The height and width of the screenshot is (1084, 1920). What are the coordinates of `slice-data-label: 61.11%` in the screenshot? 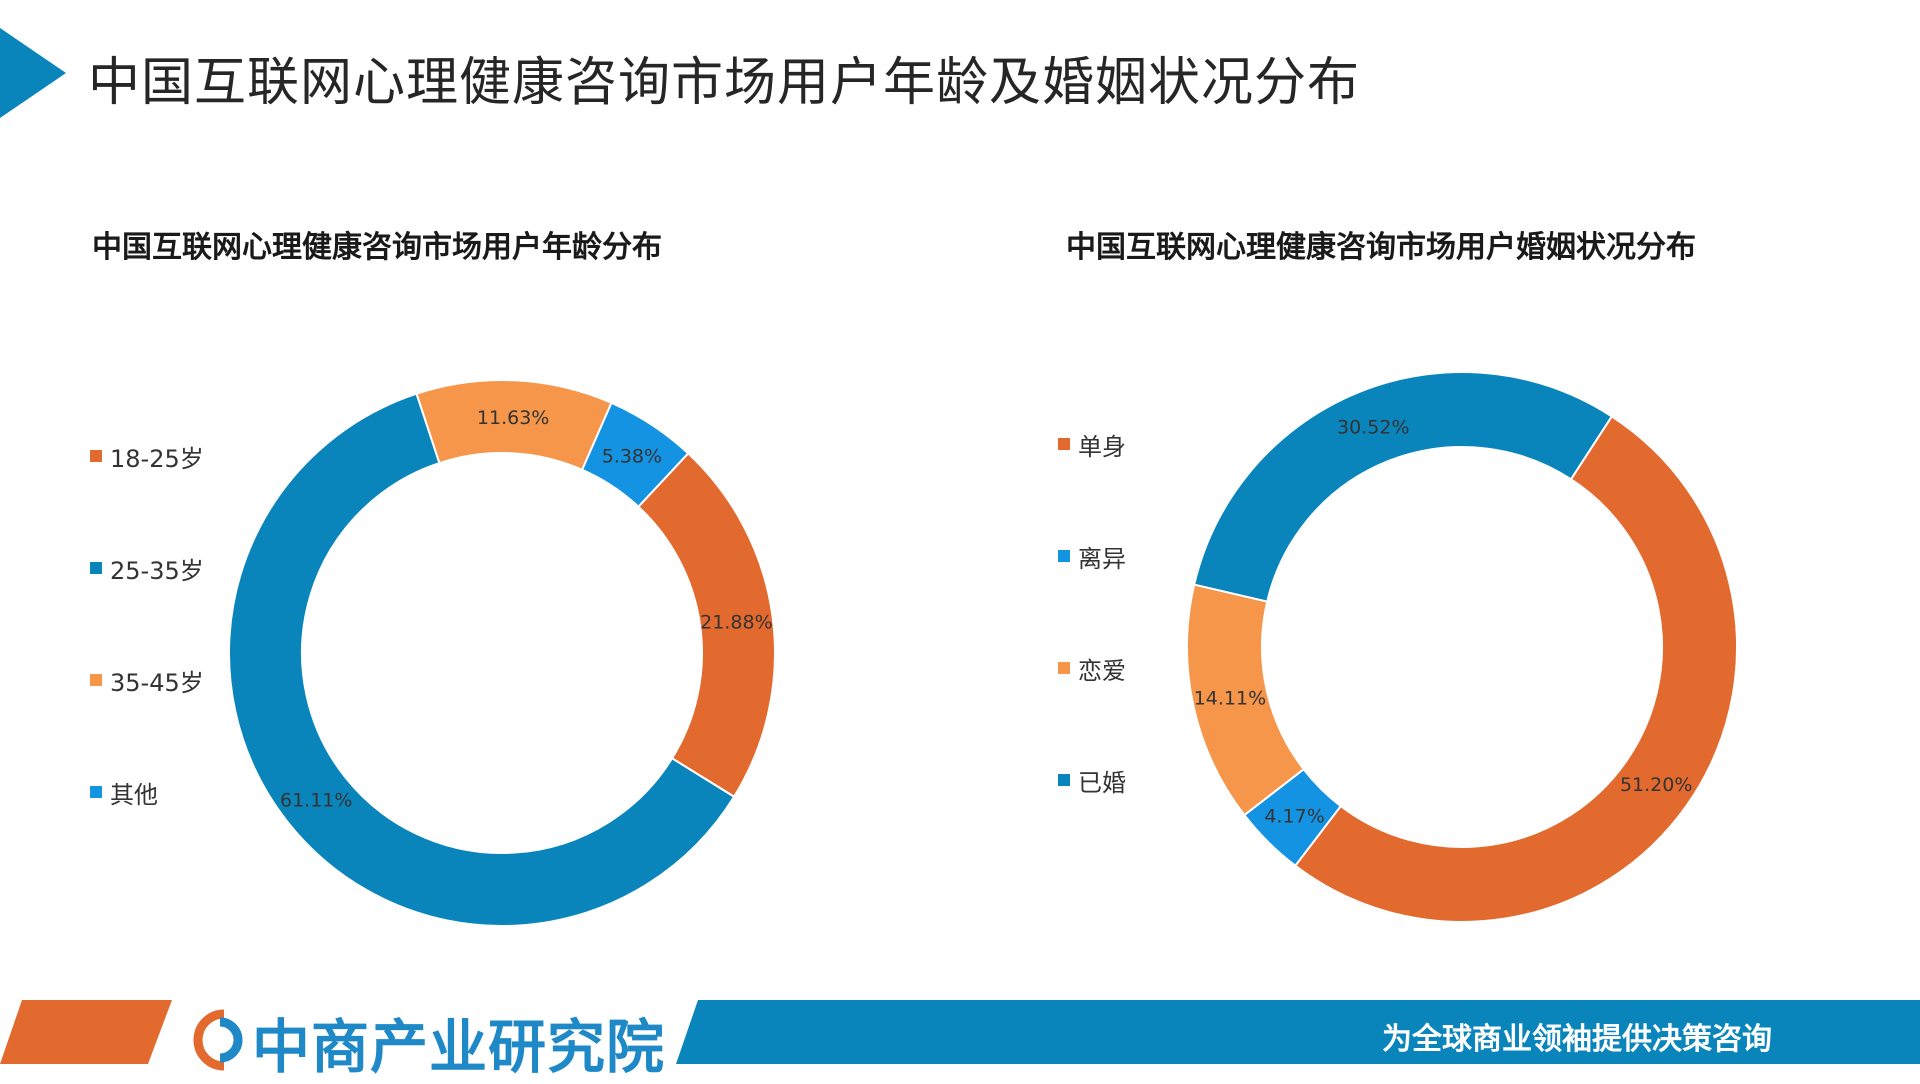 It's located at (316, 800).